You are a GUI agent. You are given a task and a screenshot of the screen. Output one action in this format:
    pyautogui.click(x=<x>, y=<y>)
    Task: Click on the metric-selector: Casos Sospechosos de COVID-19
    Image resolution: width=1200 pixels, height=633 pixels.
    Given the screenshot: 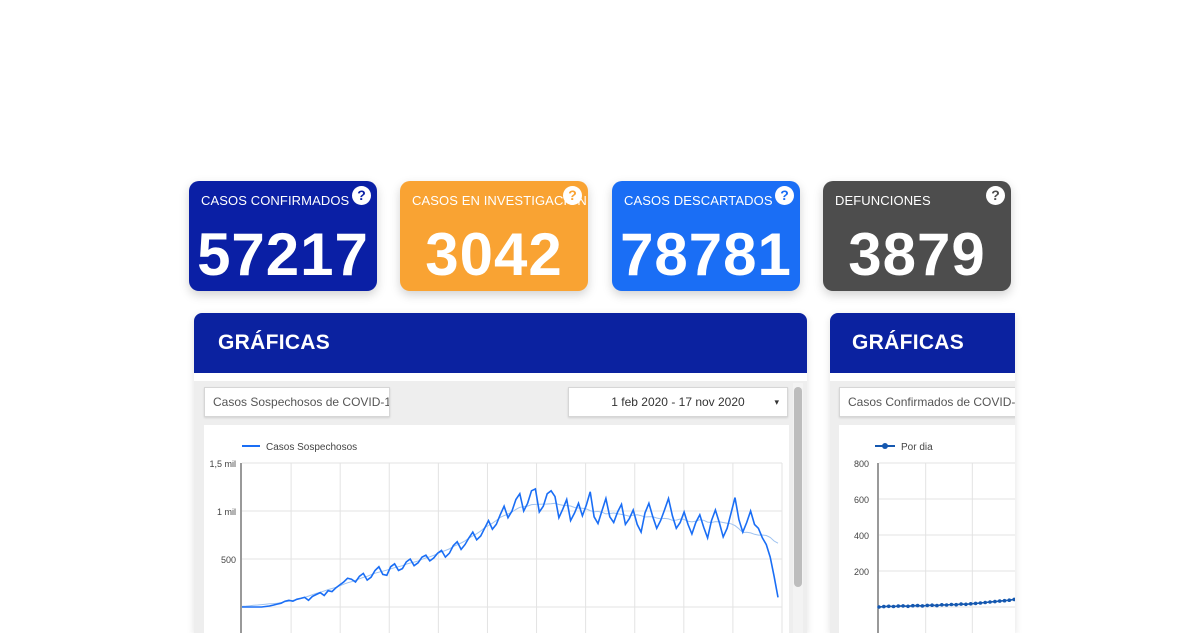 What is the action you would take?
    pyautogui.click(x=297, y=402)
    